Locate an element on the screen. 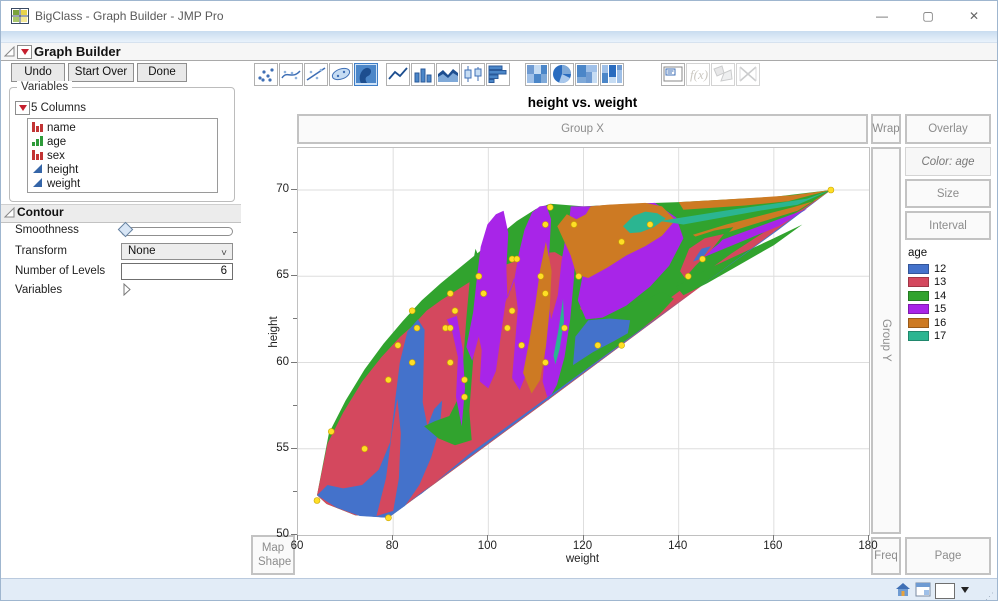 Image resolution: width=998 pixels, height=601 pixels. size-dropzone: Size is located at coordinates (948, 193).